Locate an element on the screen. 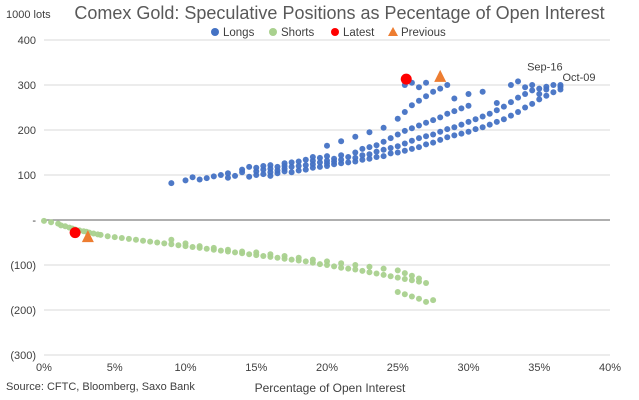 The image size is (639, 400). legend-label-longs: Longs is located at coordinates (239, 33).